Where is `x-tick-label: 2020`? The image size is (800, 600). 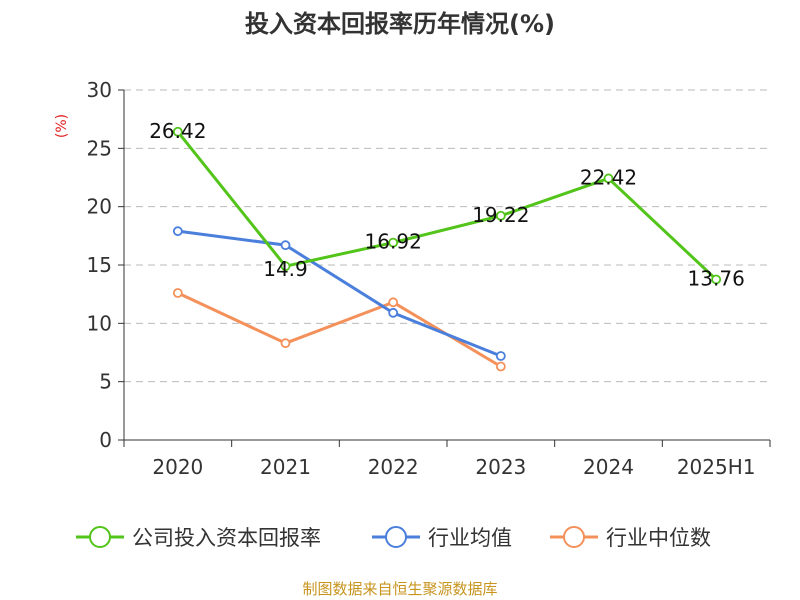 x-tick-label: 2020 is located at coordinates (177, 467).